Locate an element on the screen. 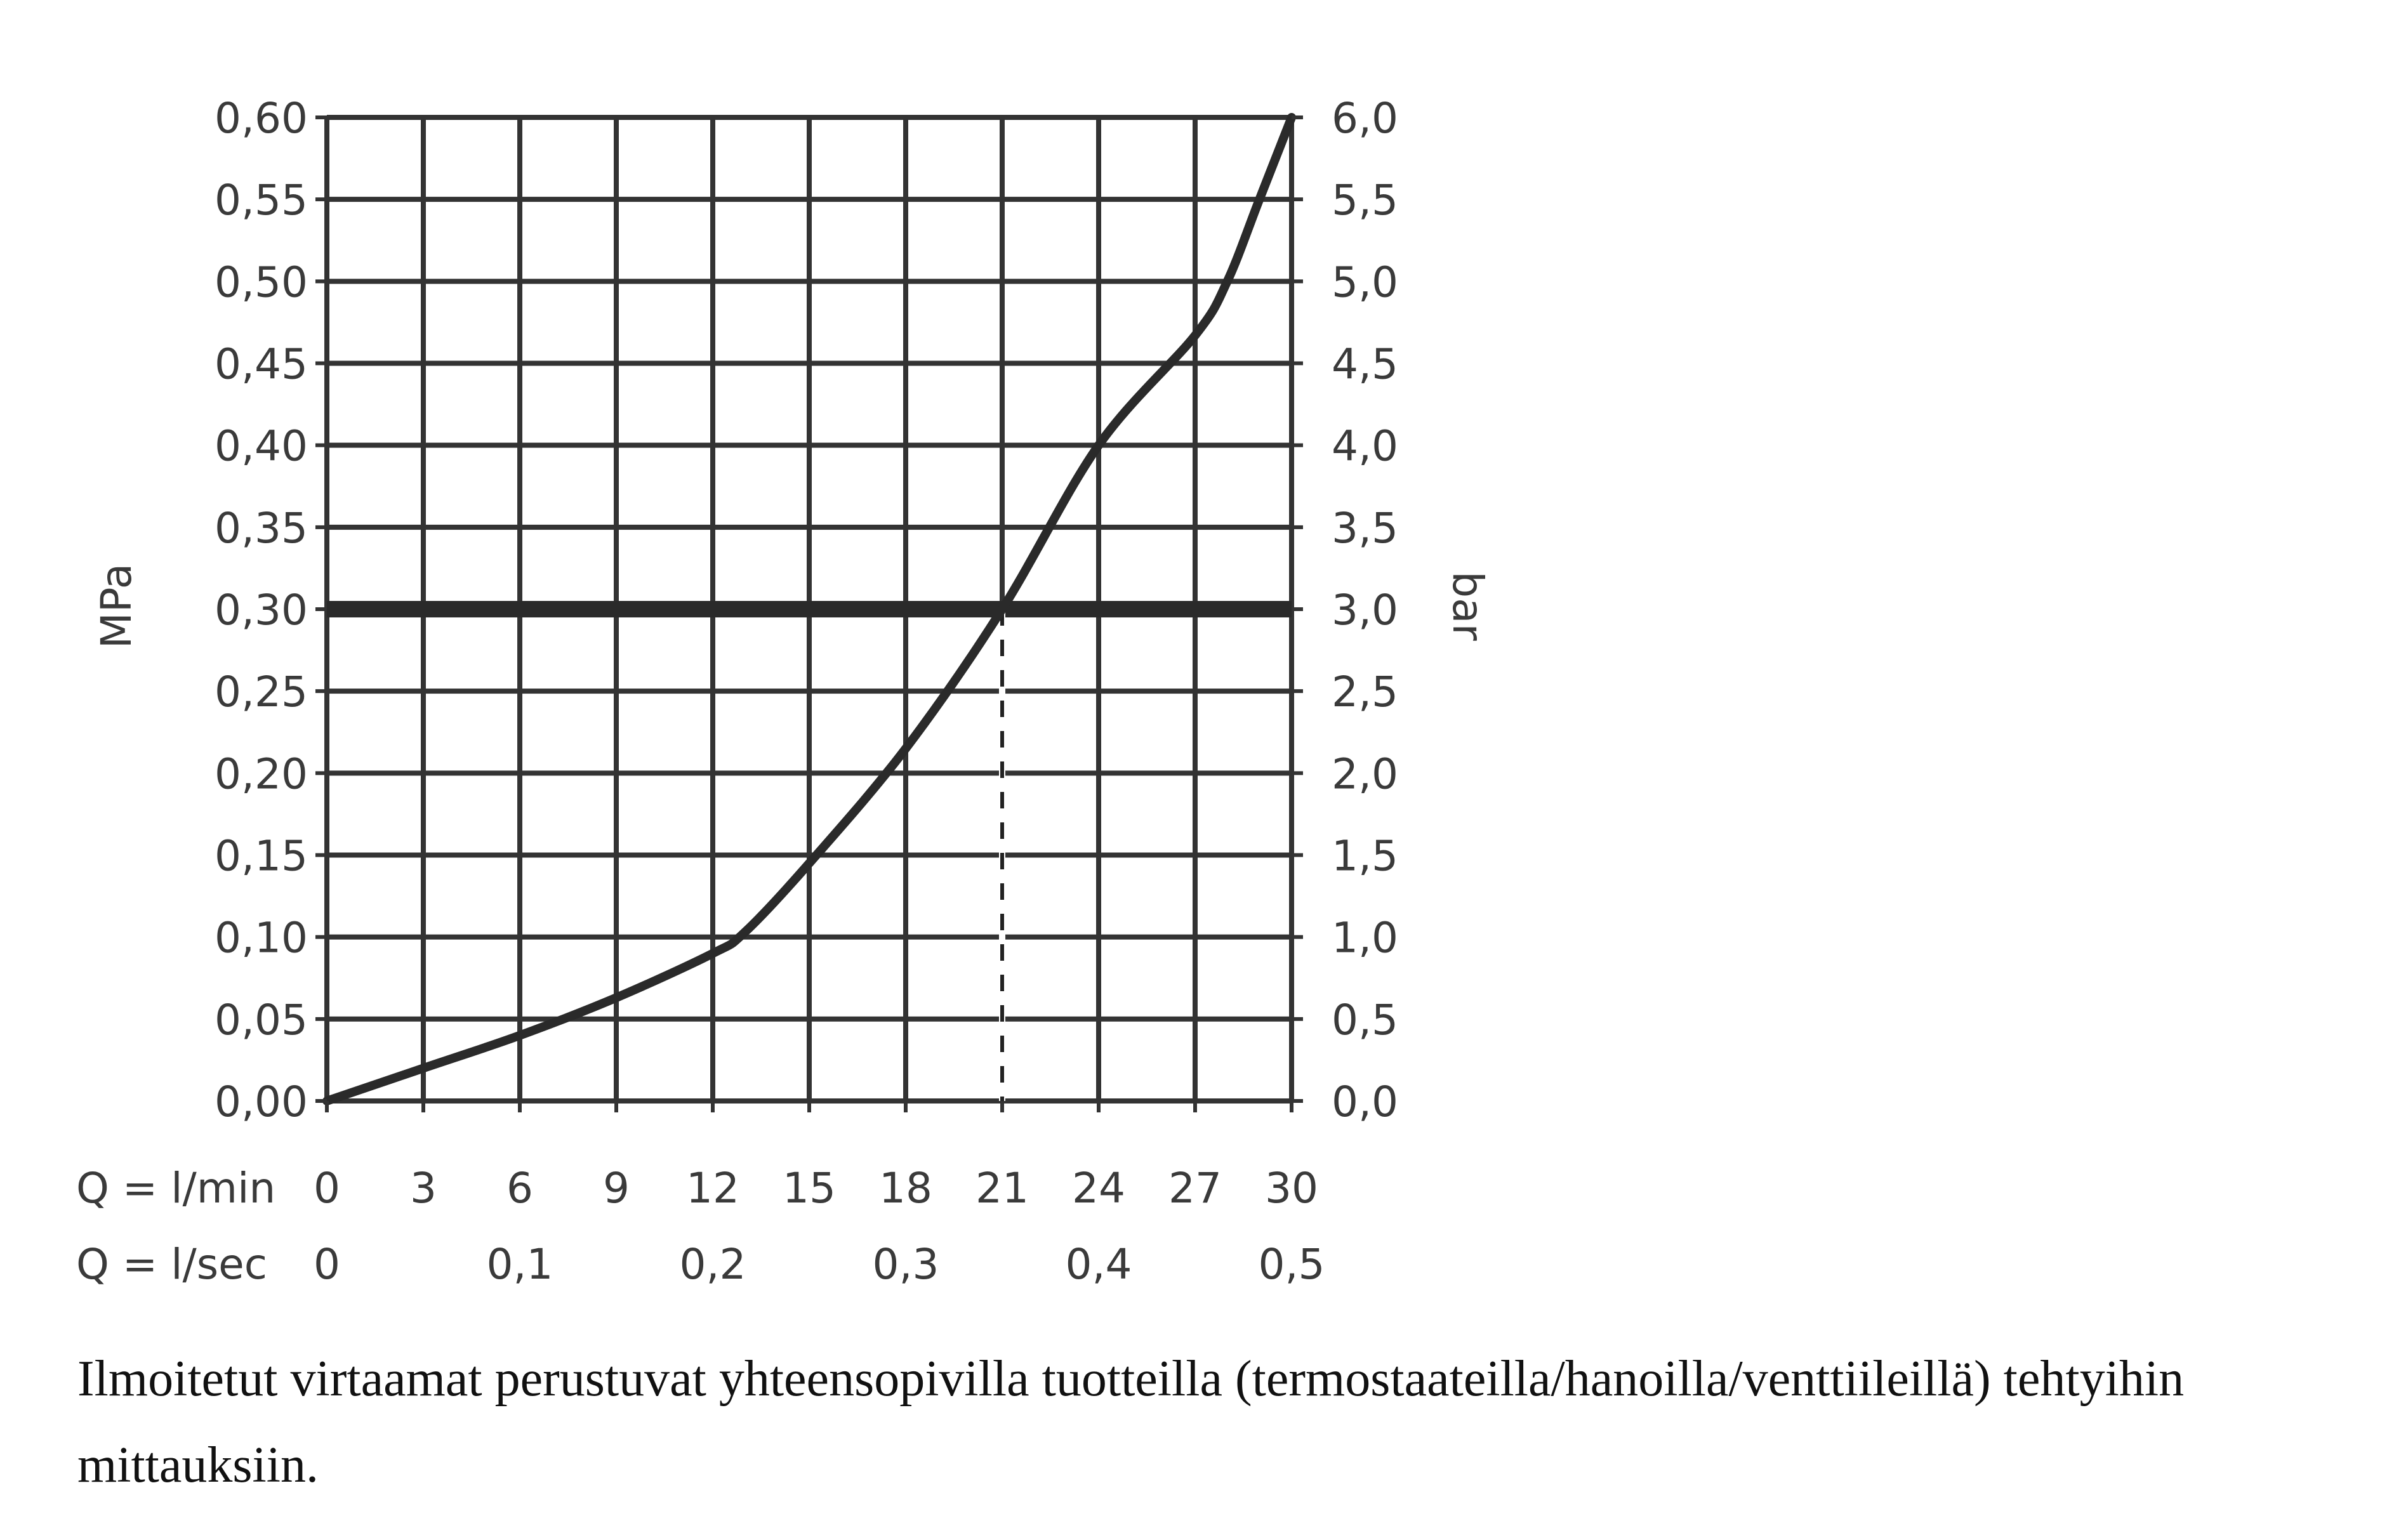 Image resolution: width=2408 pixels, height=1535 pixels. y-right-tick-label: 5,0 is located at coordinates (1365, 282).